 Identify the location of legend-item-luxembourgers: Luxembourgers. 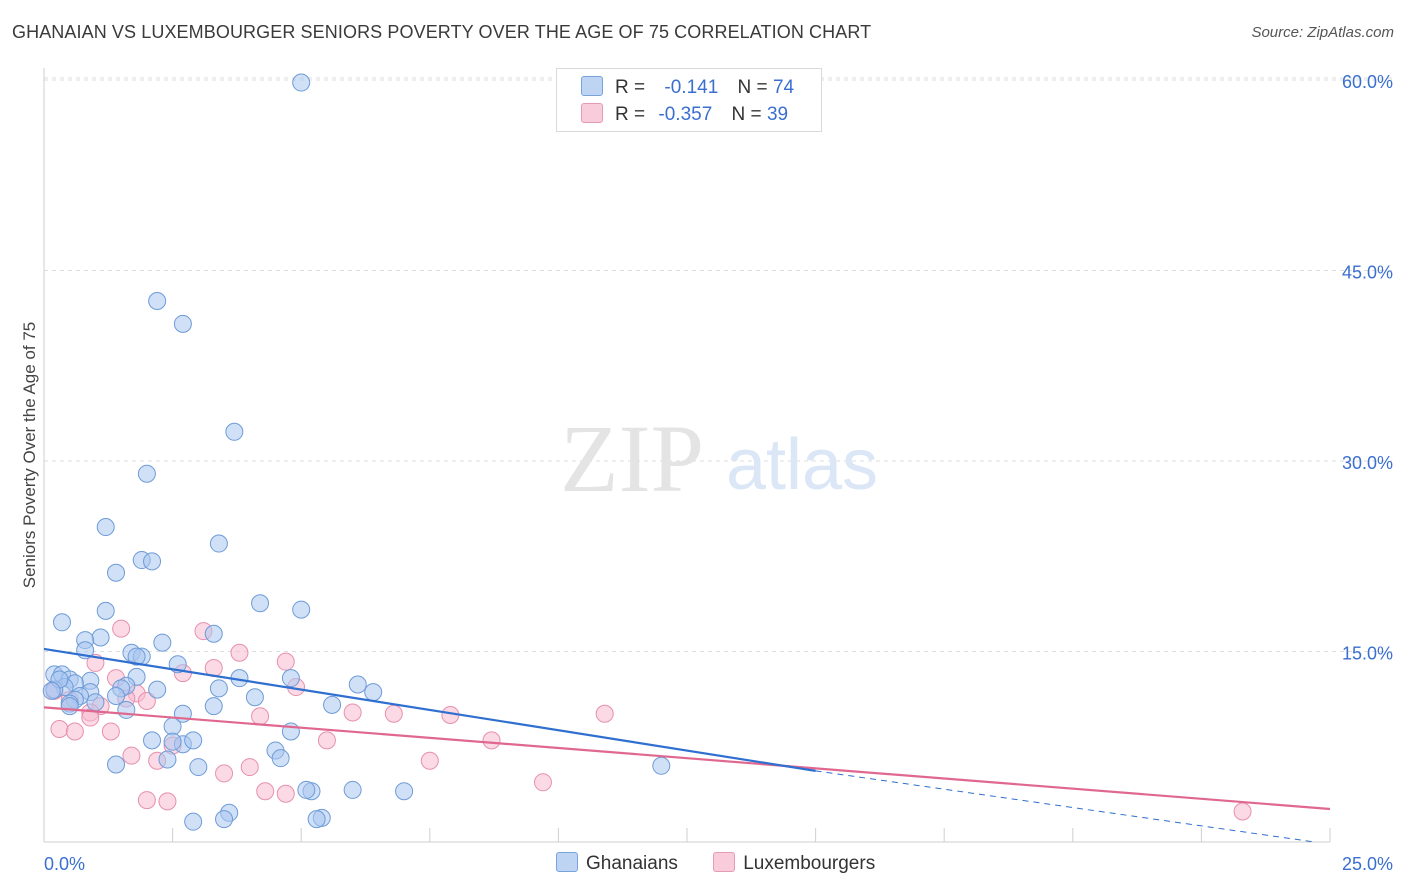
(794, 863).